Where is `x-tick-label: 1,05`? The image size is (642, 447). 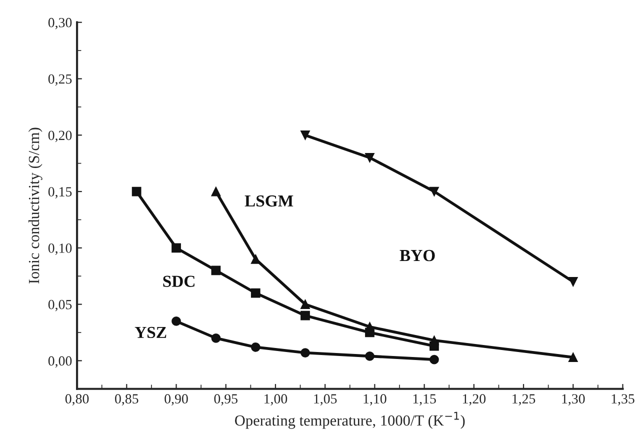
x-tick-label: 1,05 is located at coordinates (325, 400).